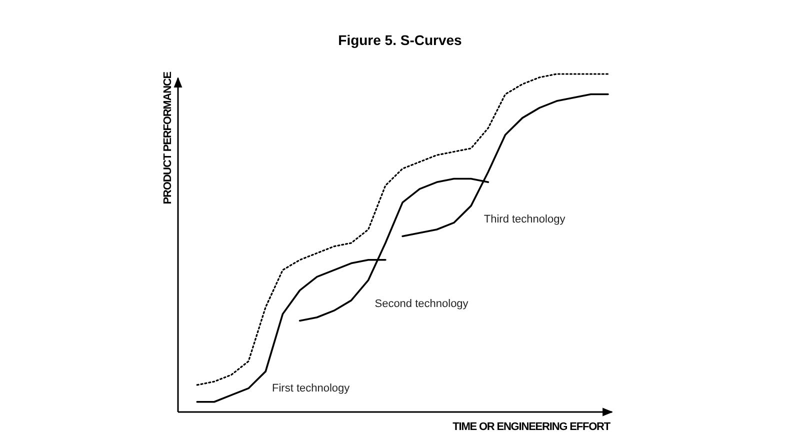 The width and height of the screenshot is (800, 445). What do you see at coordinates (525, 220) in the screenshot?
I see `series-label: Third technology` at bounding box center [525, 220].